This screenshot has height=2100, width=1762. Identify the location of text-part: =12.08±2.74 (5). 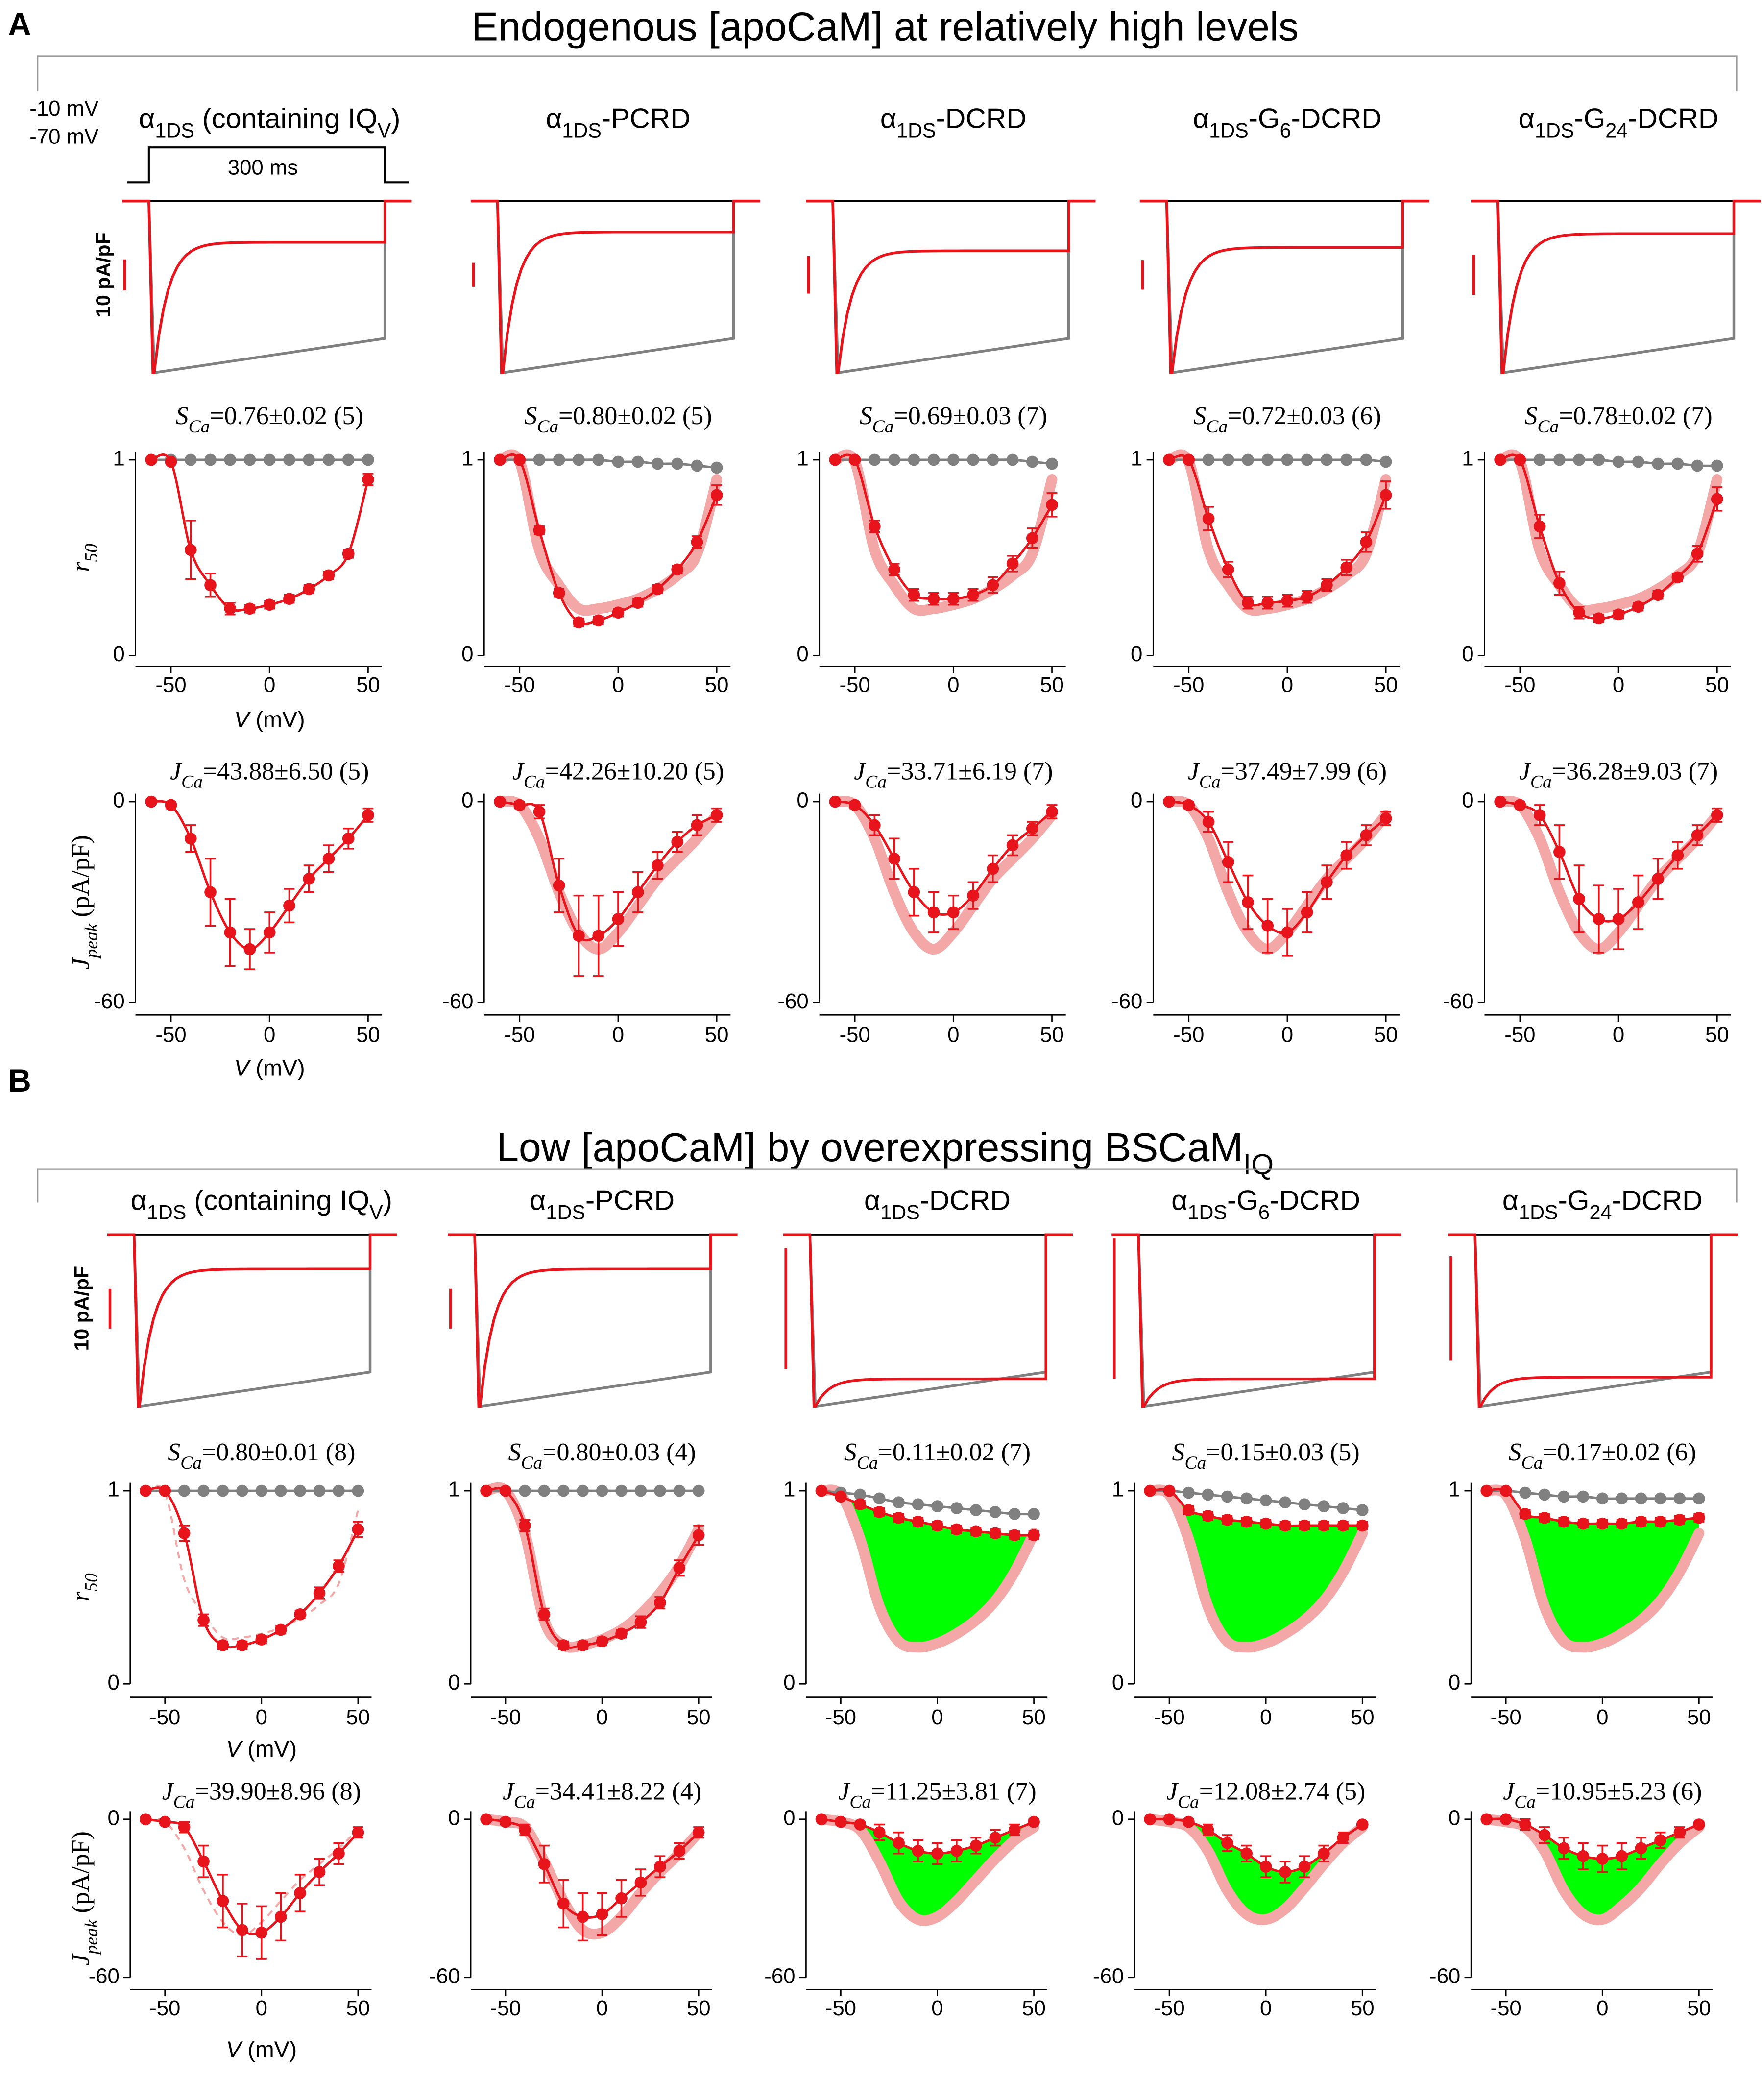
(1282, 1792).